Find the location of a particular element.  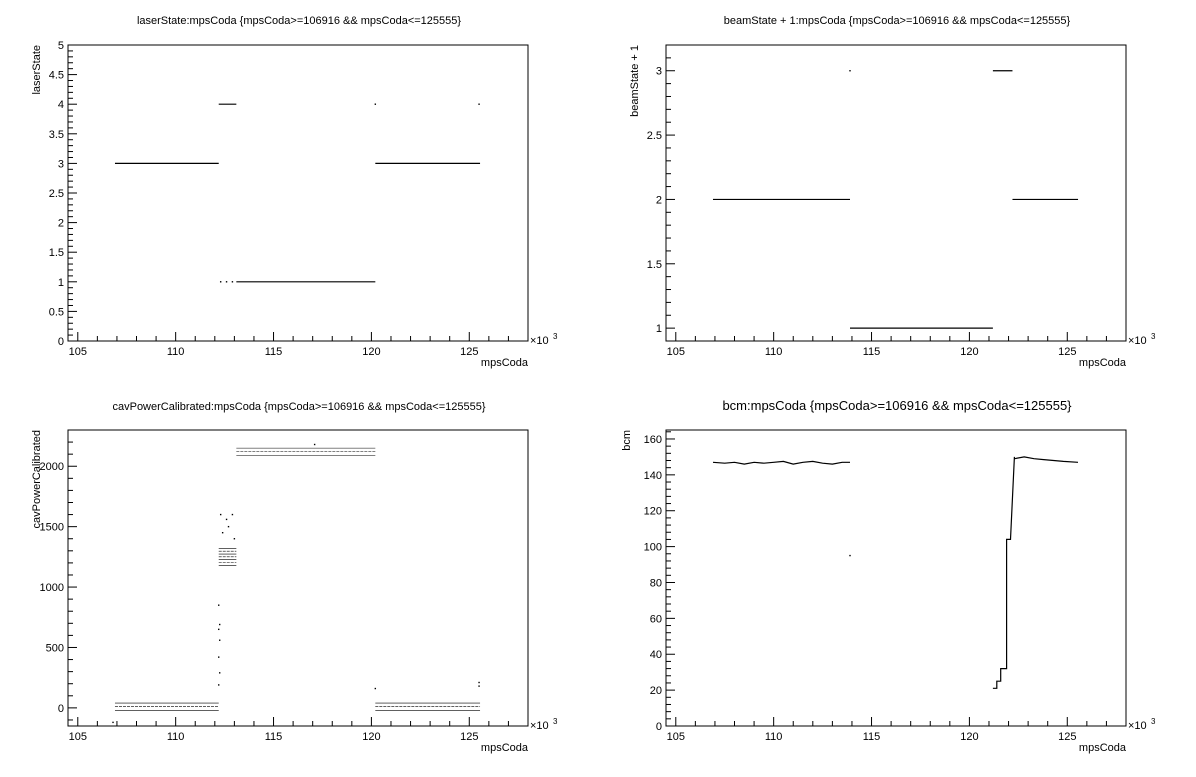

y-tick-label: 2000 is located at coordinates (52, 467).